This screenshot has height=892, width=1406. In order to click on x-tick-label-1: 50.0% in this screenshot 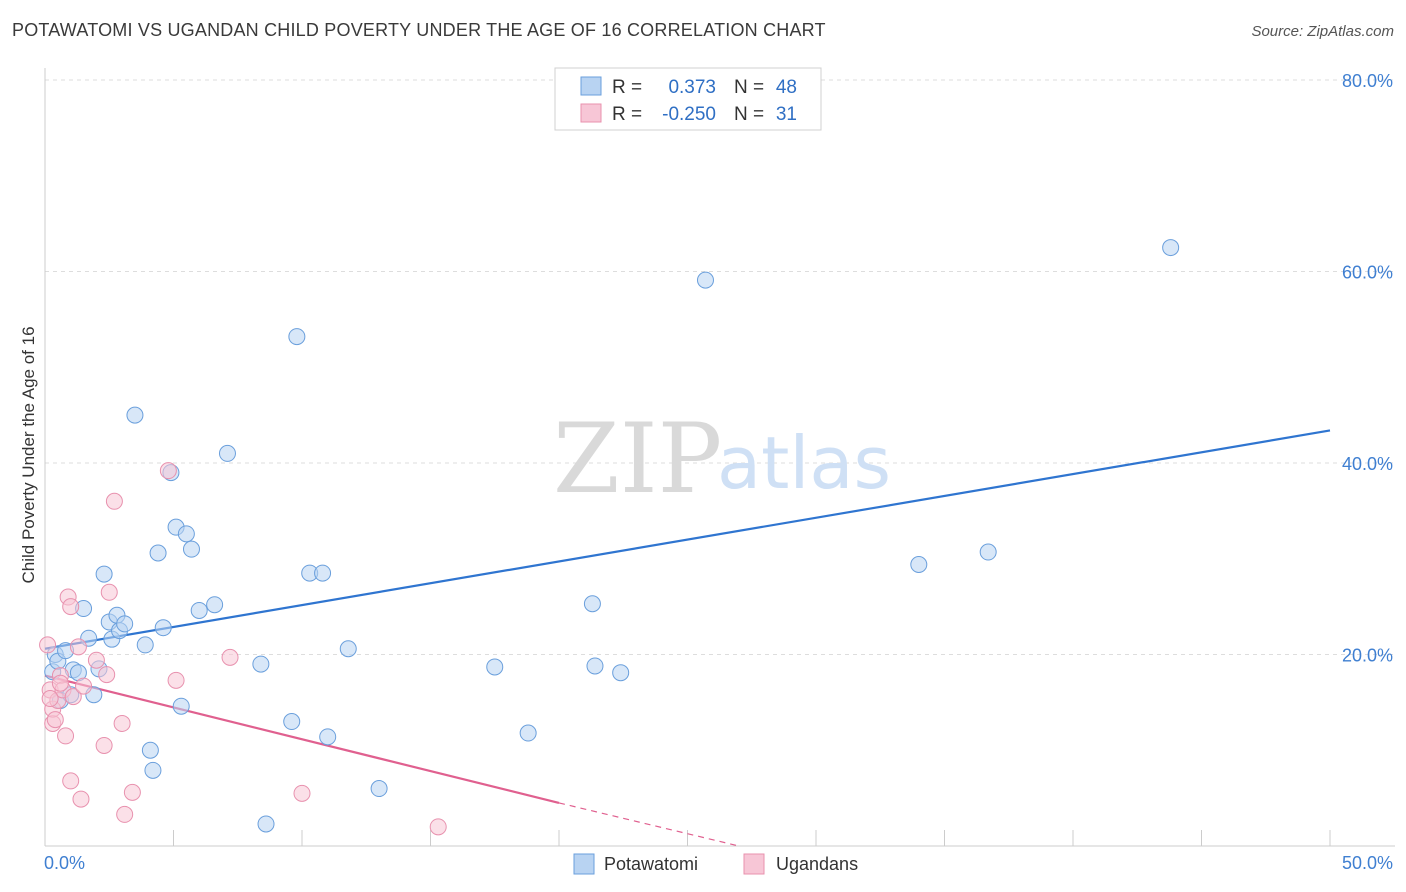, I will do `click(1367, 863)`.